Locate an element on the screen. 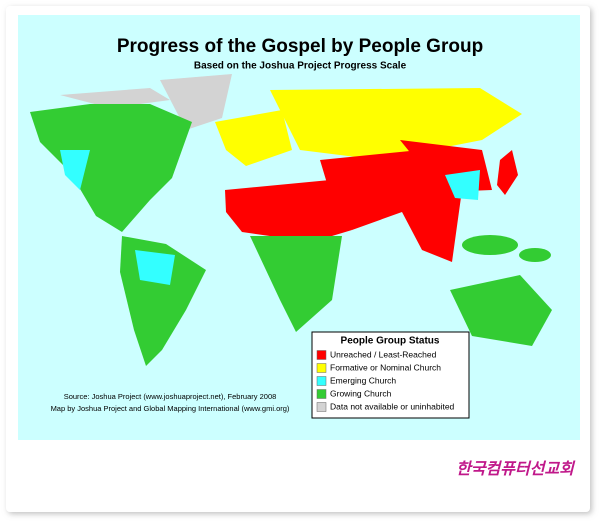  sa-emerging is located at coordinates (155, 267).